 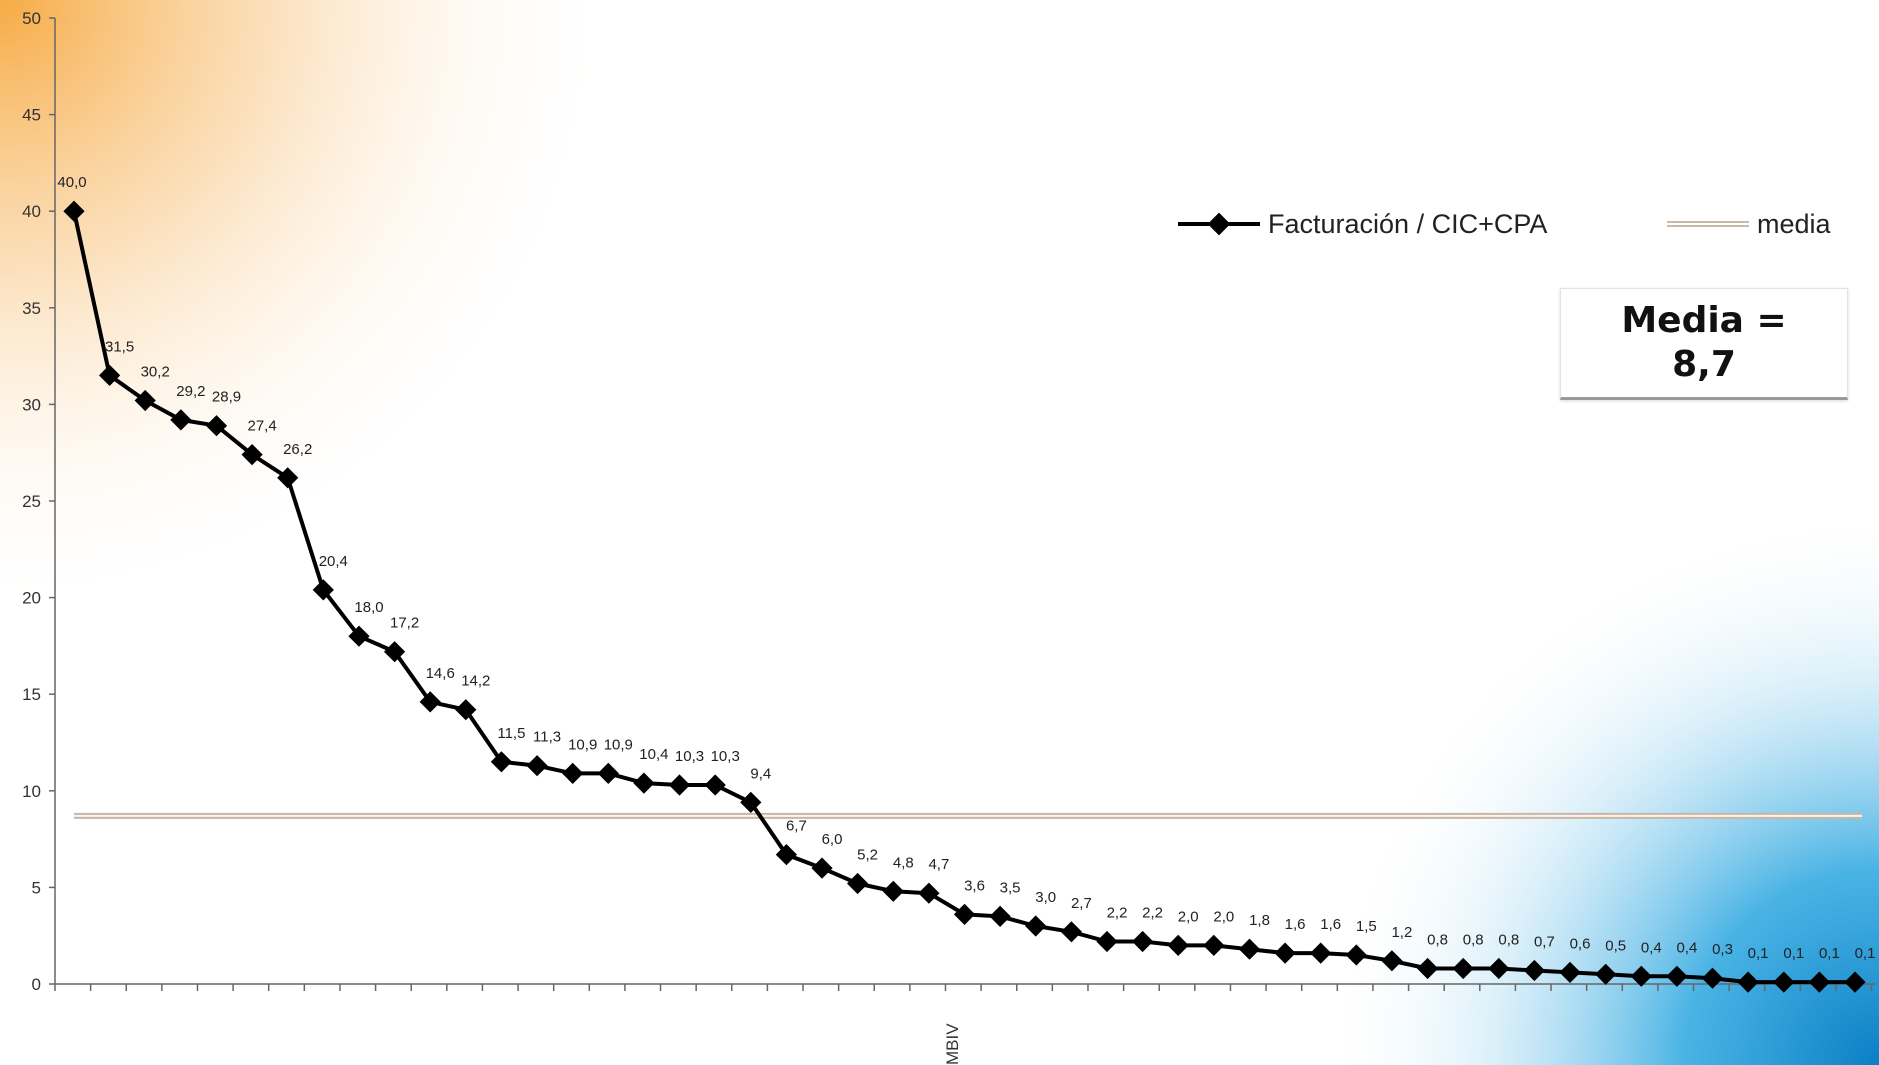 What do you see at coordinates (1407, 224) in the screenshot?
I see `legend-series-label: Facturación / CIC+CPA` at bounding box center [1407, 224].